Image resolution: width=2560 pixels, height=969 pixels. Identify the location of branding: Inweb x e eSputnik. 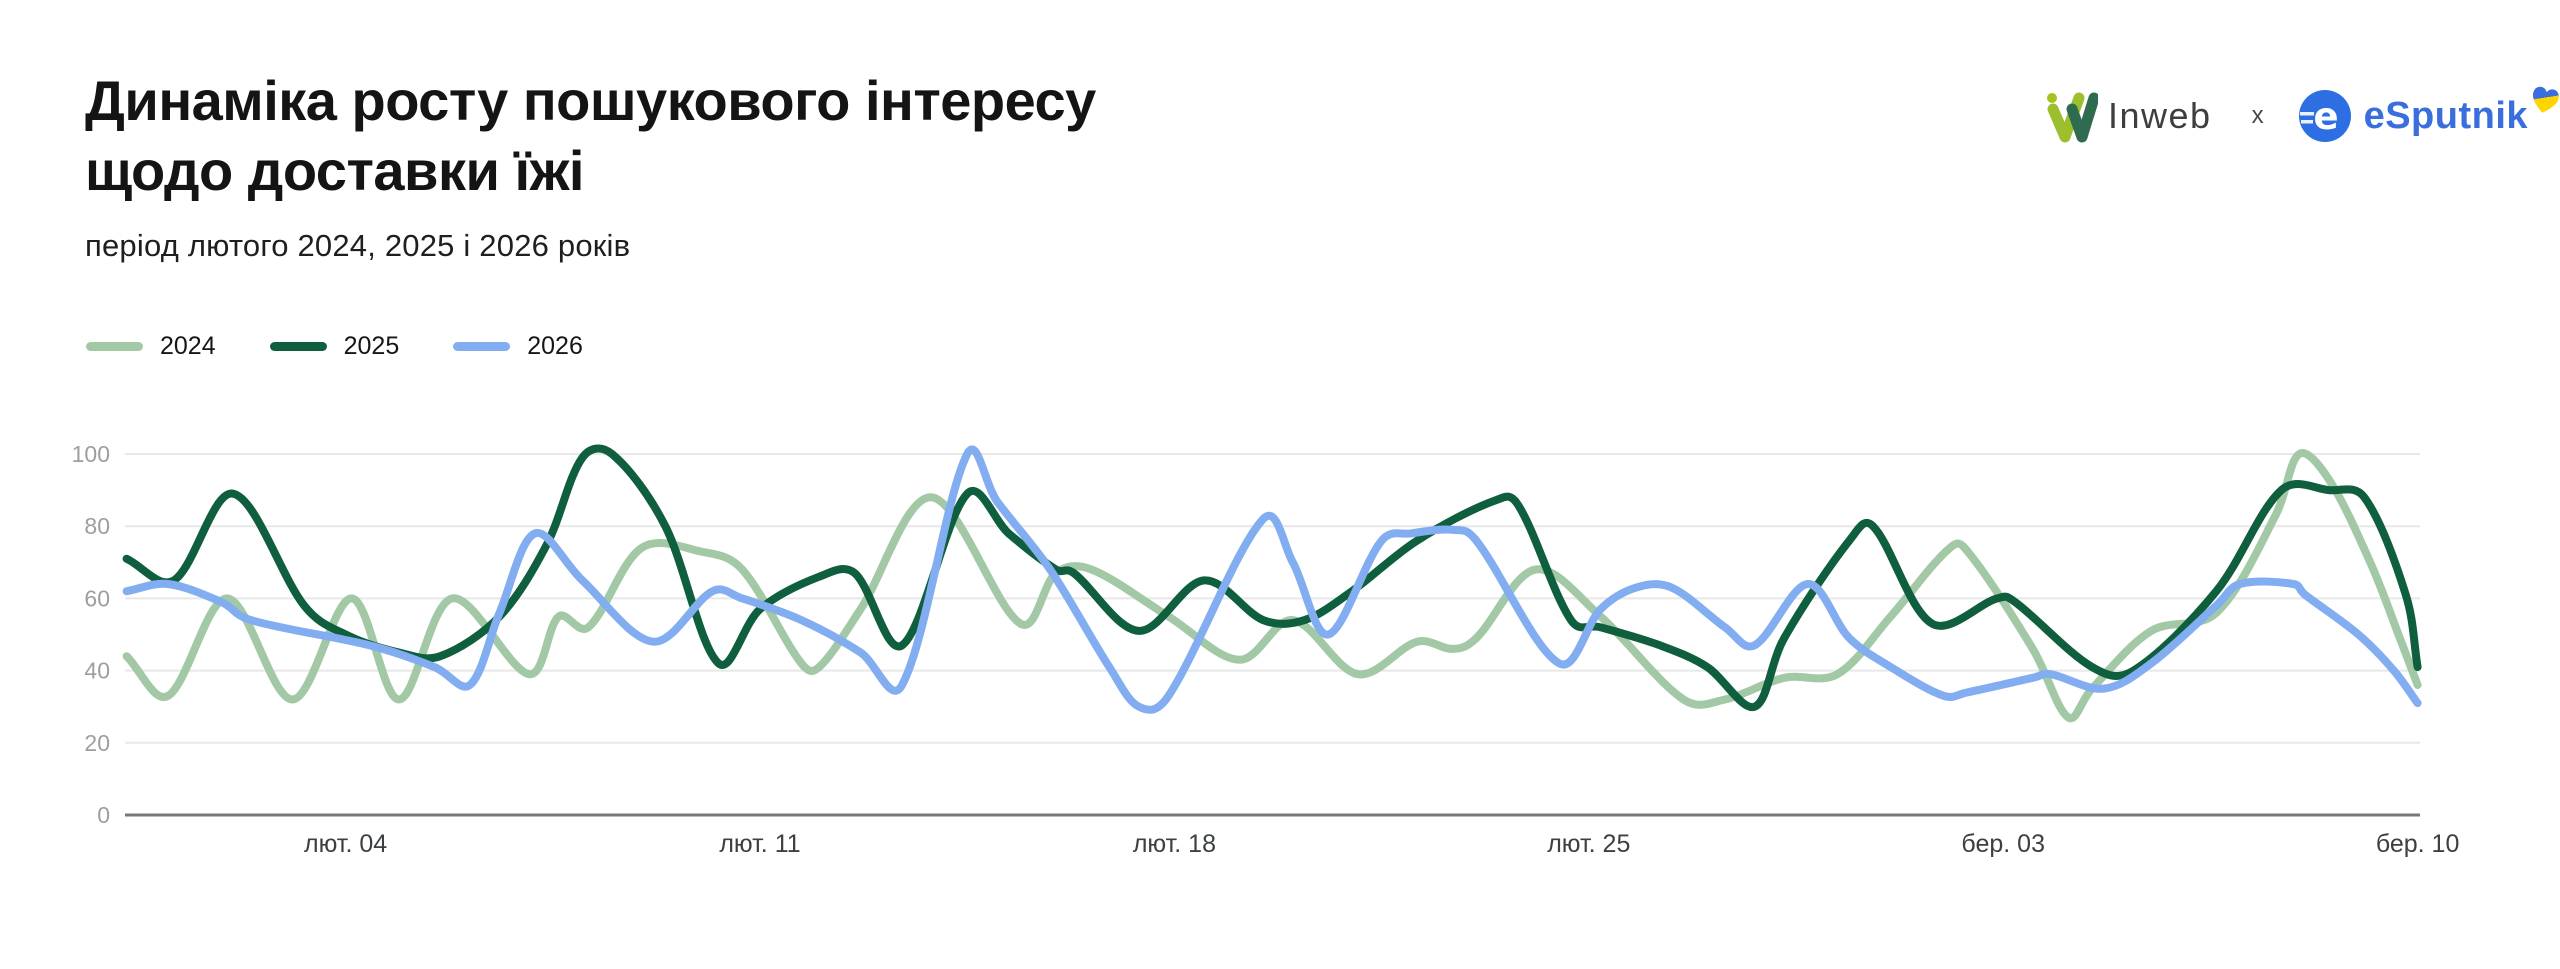
(2302, 116).